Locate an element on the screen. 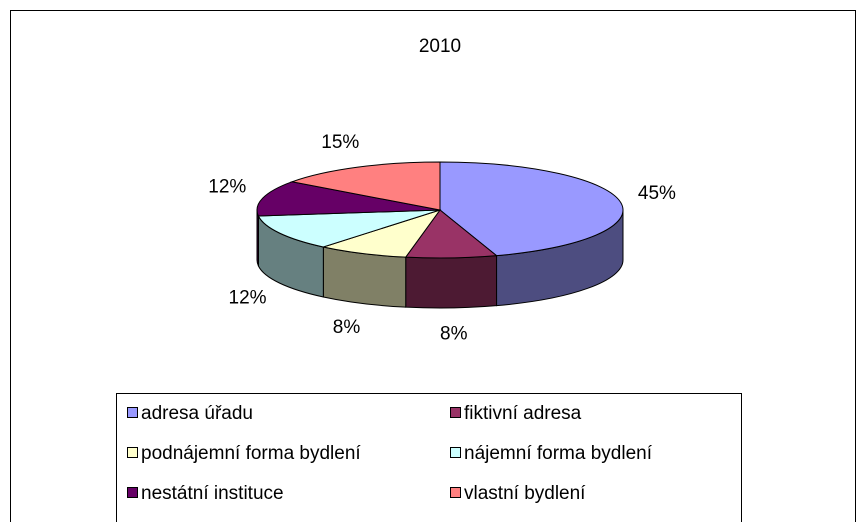 The width and height of the screenshot is (864, 522). legend-label: adresa úřadu is located at coordinates (197, 413).